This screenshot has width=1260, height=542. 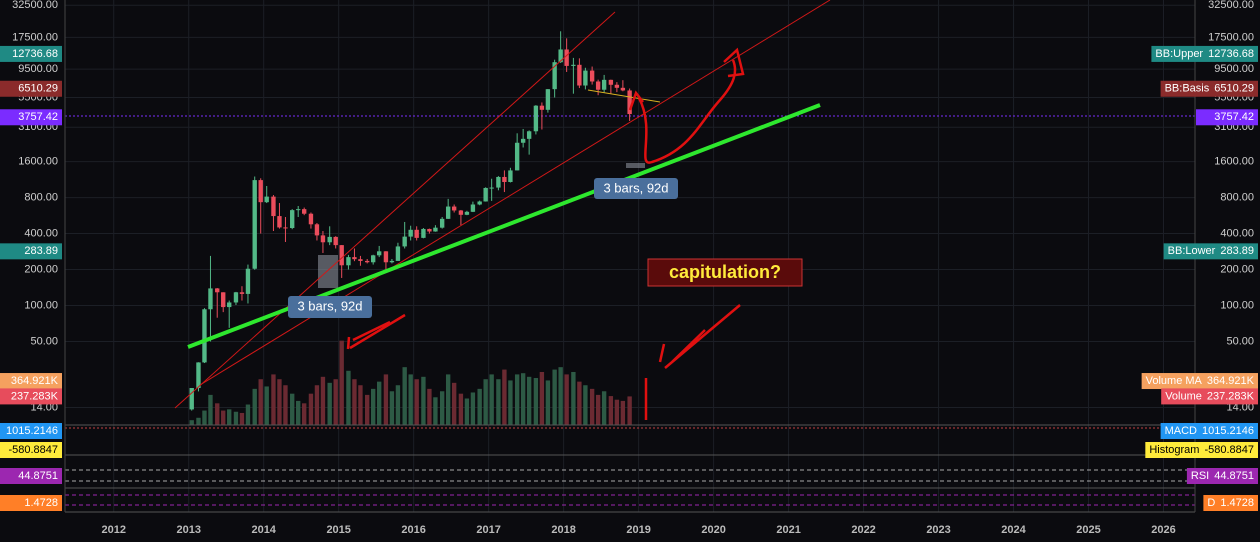 What do you see at coordinates (329, 305) in the screenshot?
I see `annotation: 3 bars, 92d` at bounding box center [329, 305].